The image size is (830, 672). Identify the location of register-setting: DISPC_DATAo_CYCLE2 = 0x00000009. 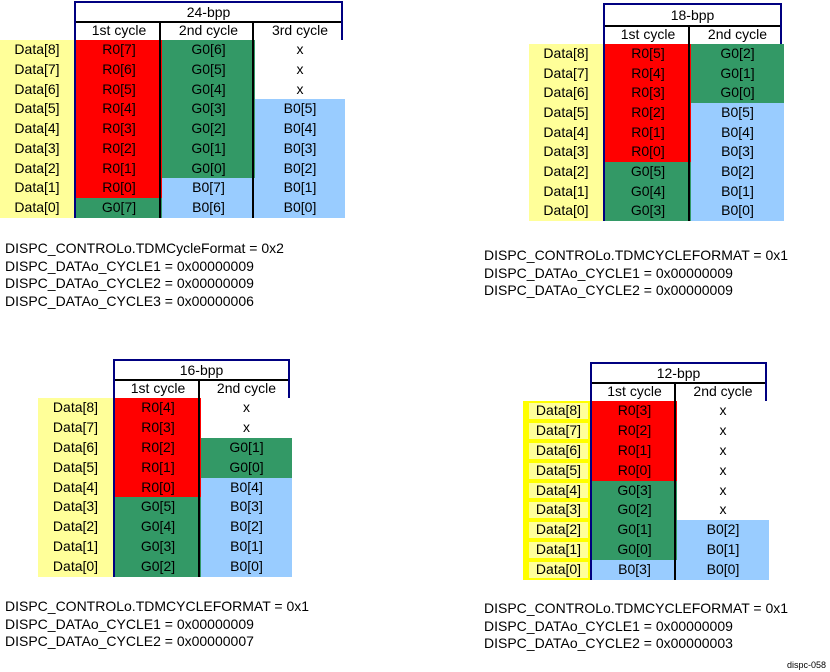
(129, 283).